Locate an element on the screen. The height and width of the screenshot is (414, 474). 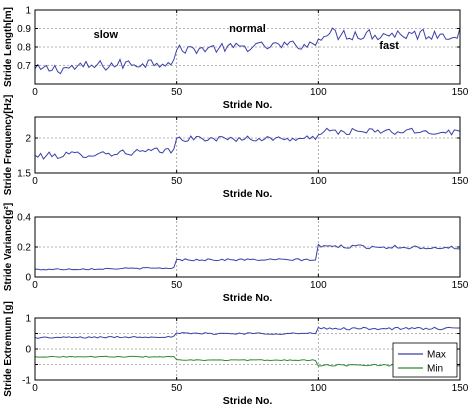
legend-box is located at coordinates (425, 360).